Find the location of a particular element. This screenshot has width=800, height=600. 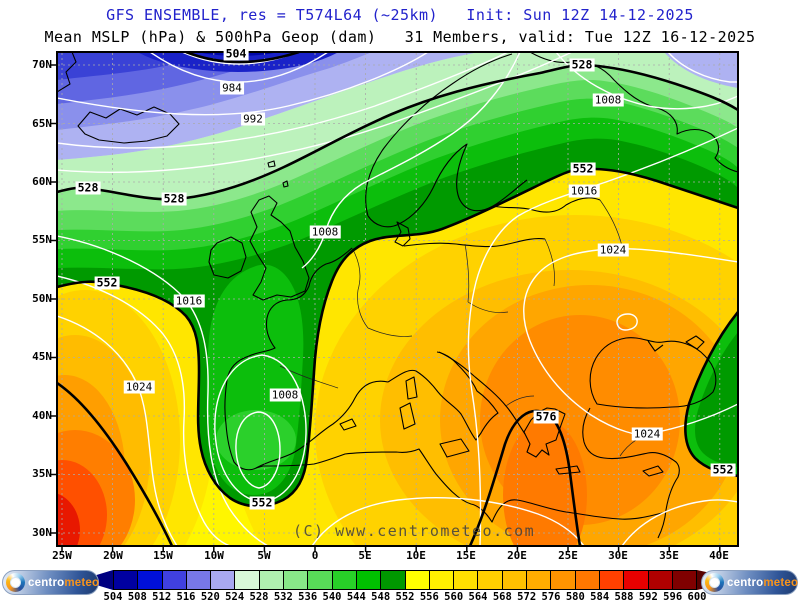

lat-label-65N: 65N is located at coordinates (42, 123).